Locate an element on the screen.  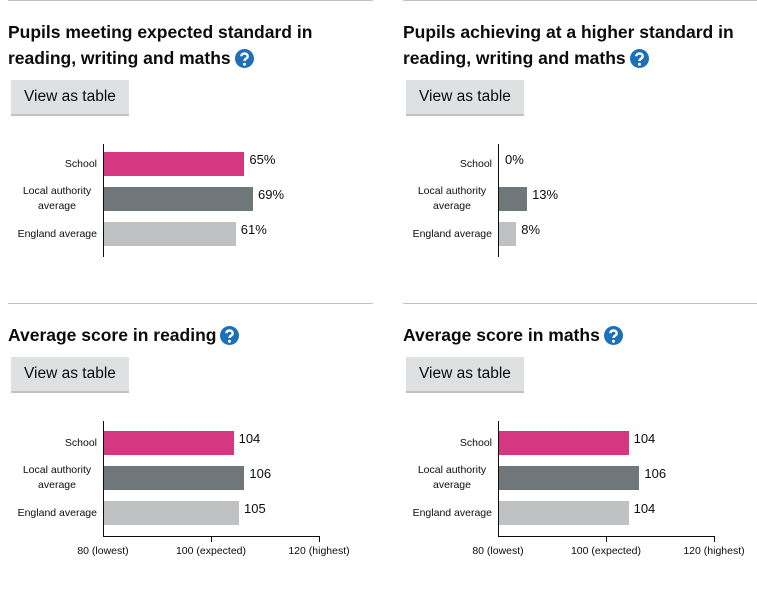
value-label: 8% is located at coordinates (531, 229).